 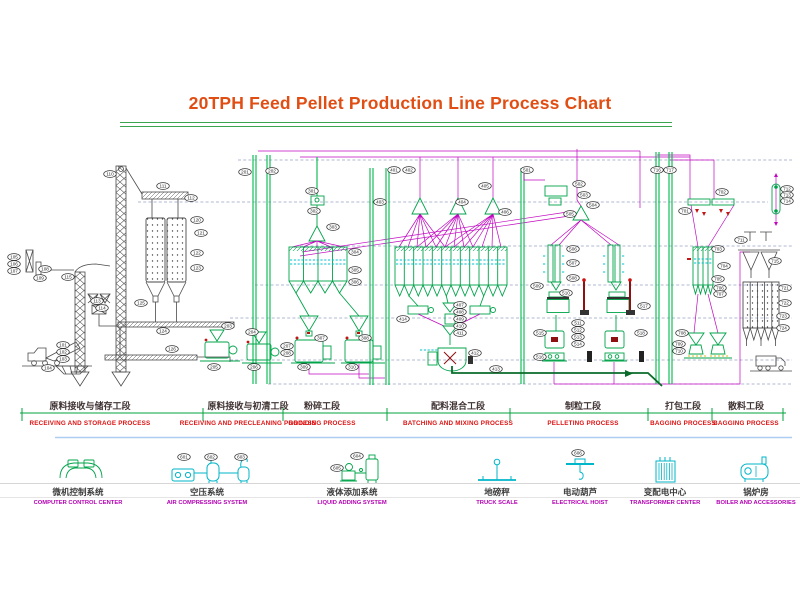 What do you see at coordinates (582, 406) in the screenshot?
I see `section-label-pelleting: 制粒工段` at bounding box center [582, 406].